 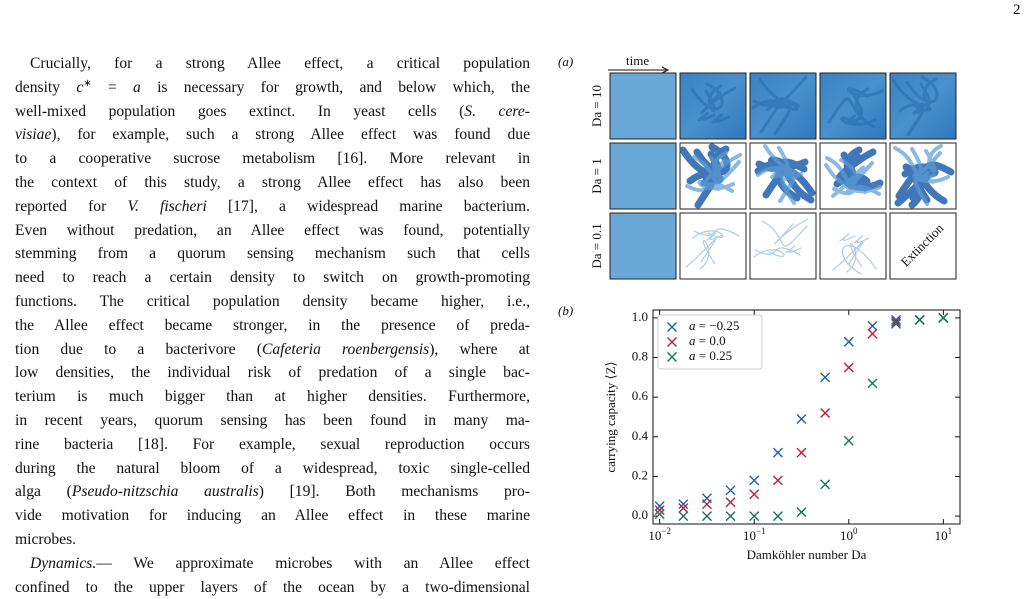 I want to click on panel-label: (b), so click(x=565, y=310).